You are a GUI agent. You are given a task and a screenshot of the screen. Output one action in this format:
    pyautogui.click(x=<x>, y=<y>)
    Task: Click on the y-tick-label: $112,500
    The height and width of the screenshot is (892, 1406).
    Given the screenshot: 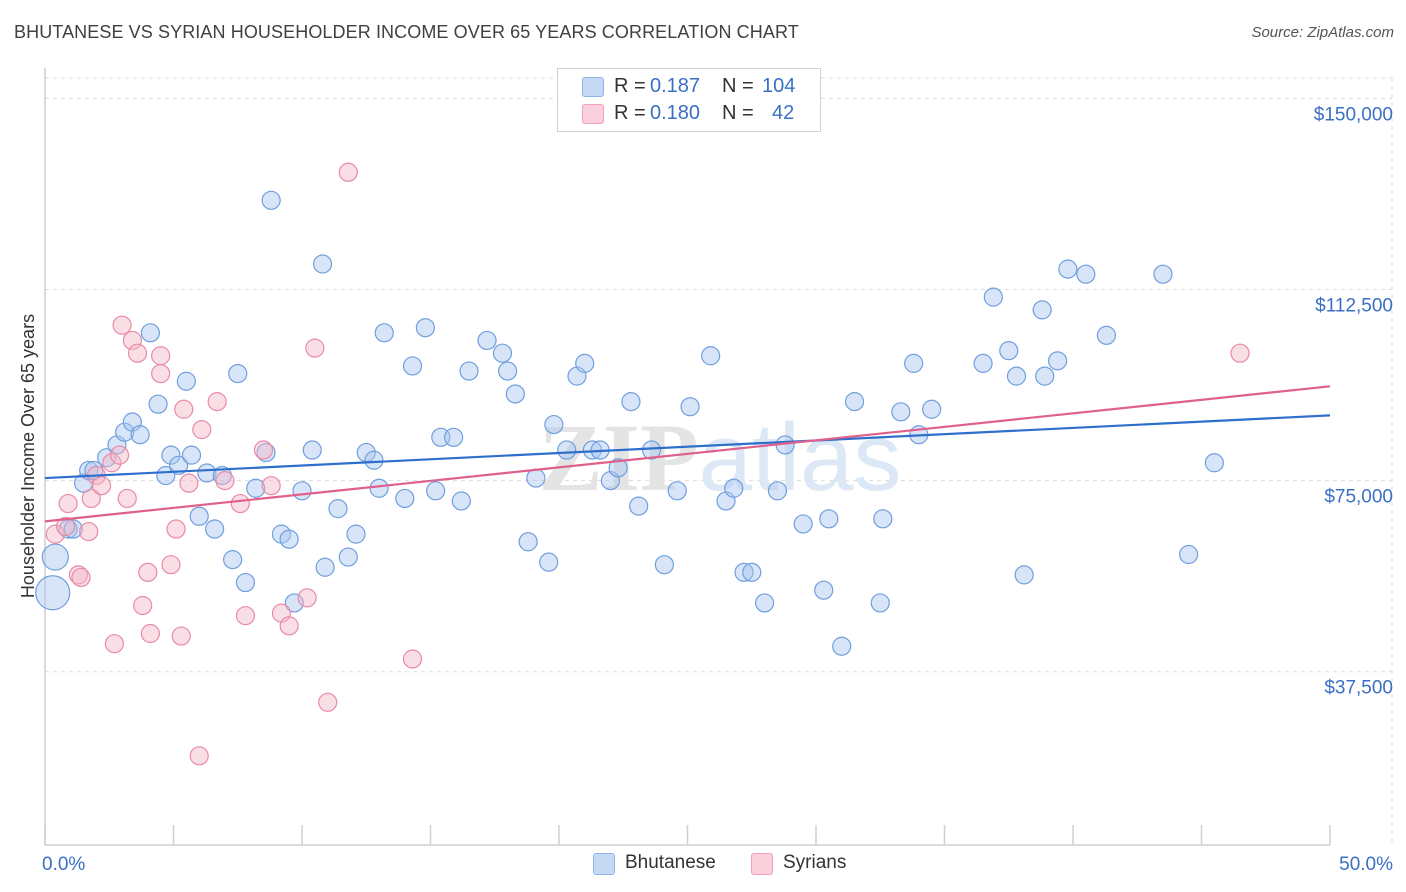 What is the action you would take?
    pyautogui.click(x=1354, y=305)
    